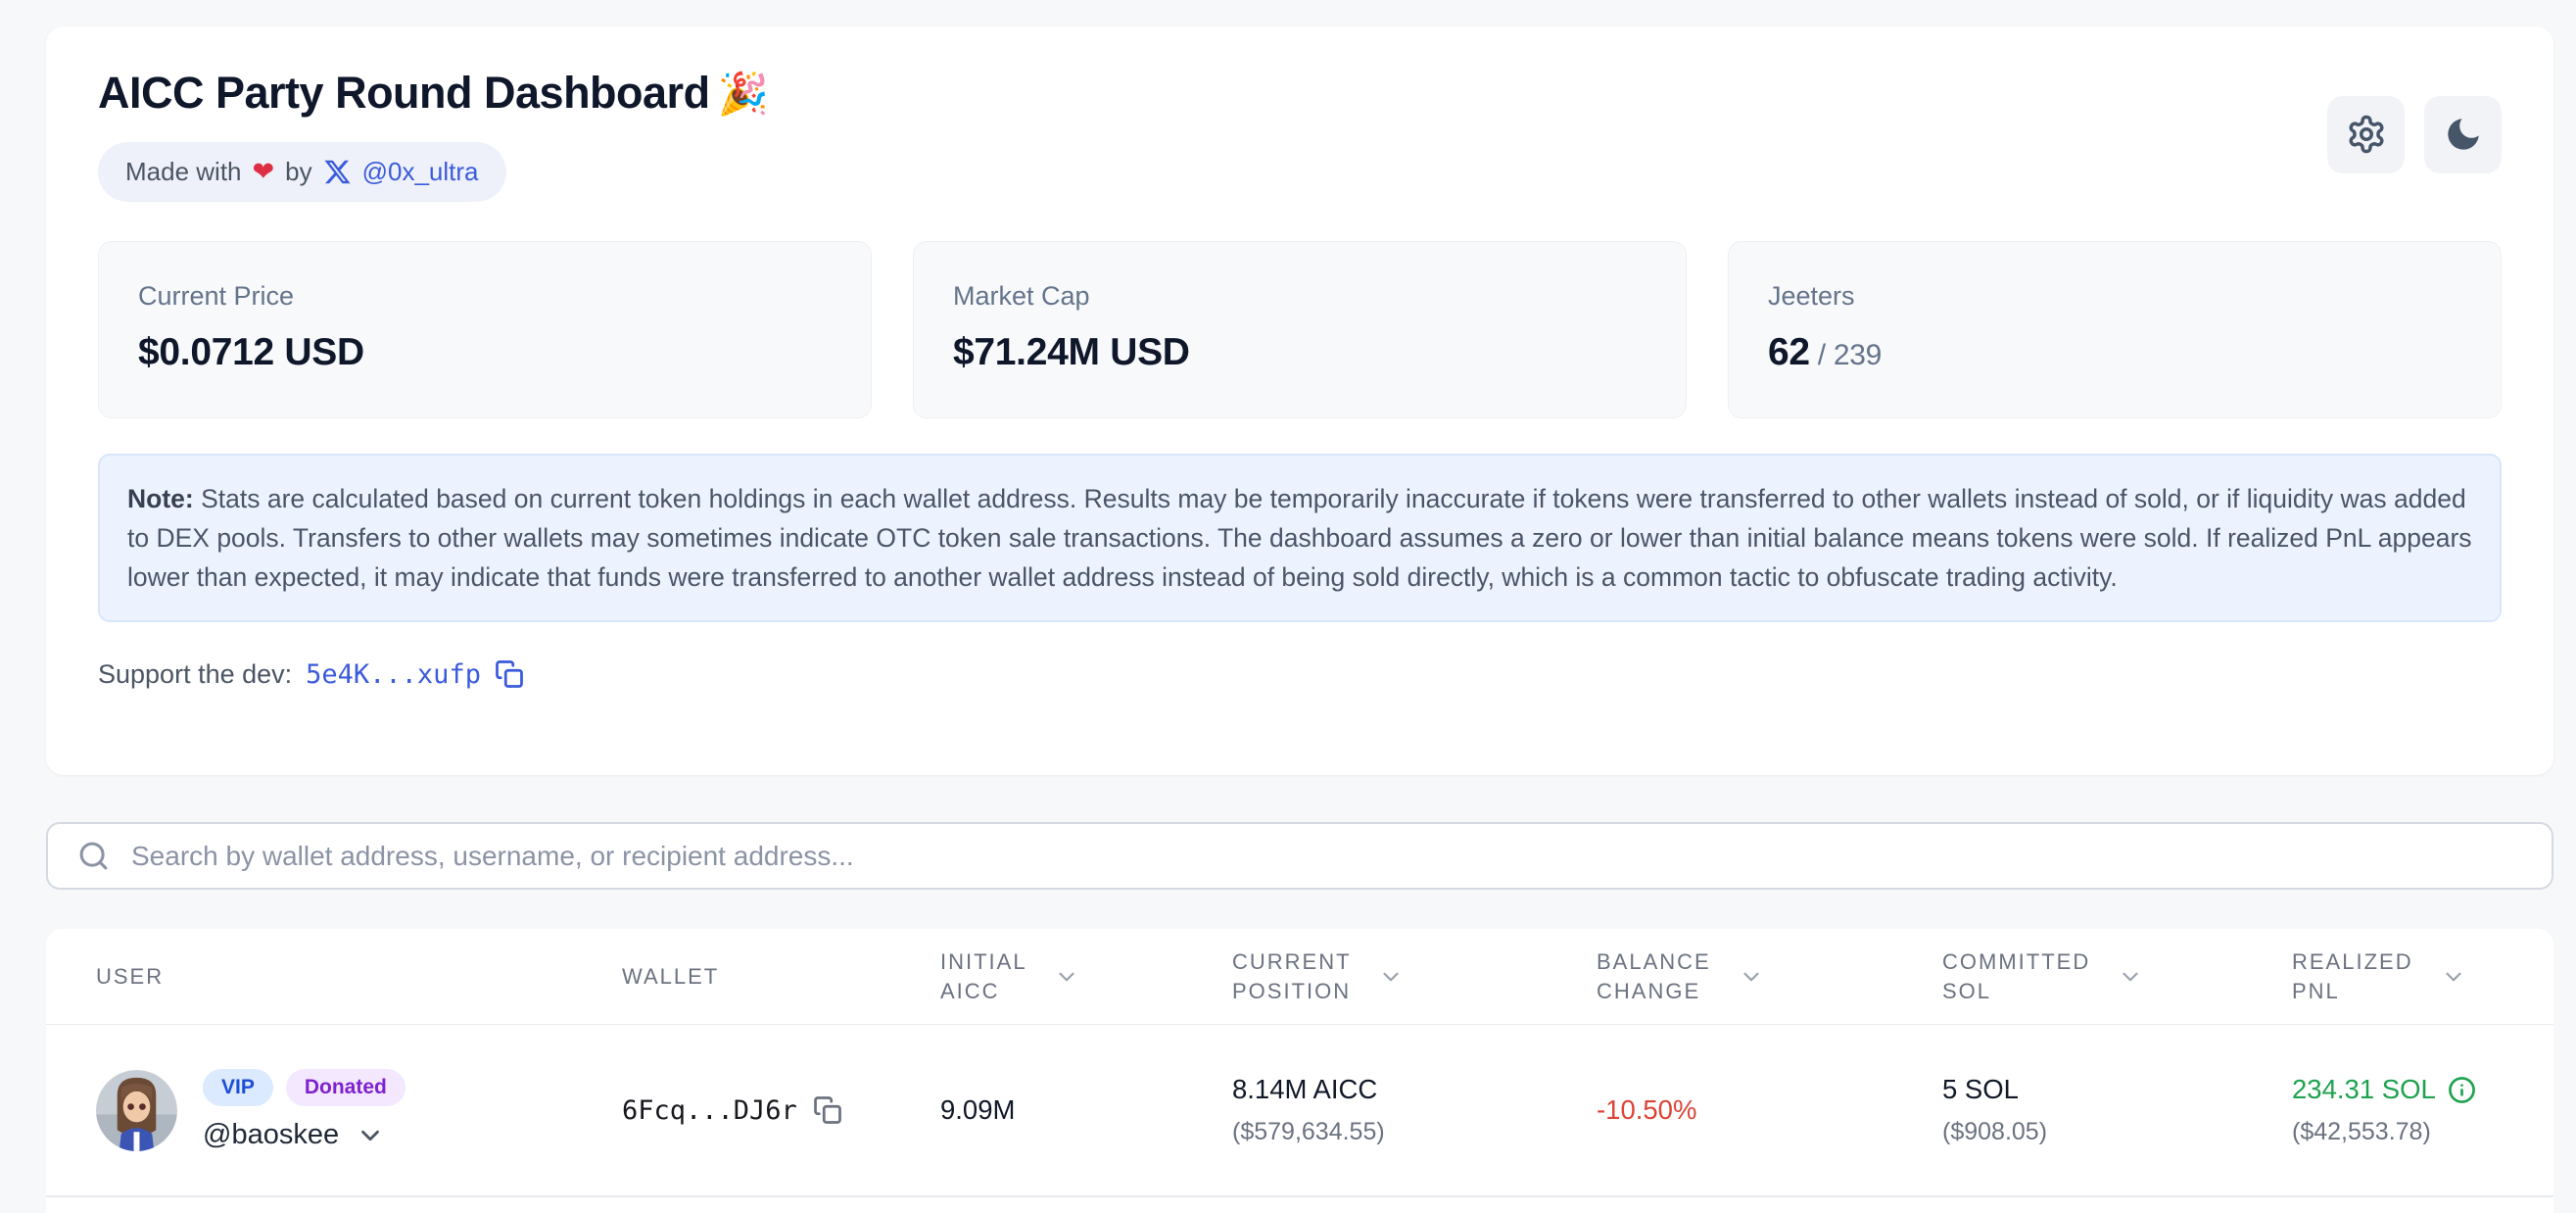 The width and height of the screenshot is (2576, 1213). What do you see at coordinates (743, 94) in the screenshot?
I see `party-popper-emoji: 🎉` at bounding box center [743, 94].